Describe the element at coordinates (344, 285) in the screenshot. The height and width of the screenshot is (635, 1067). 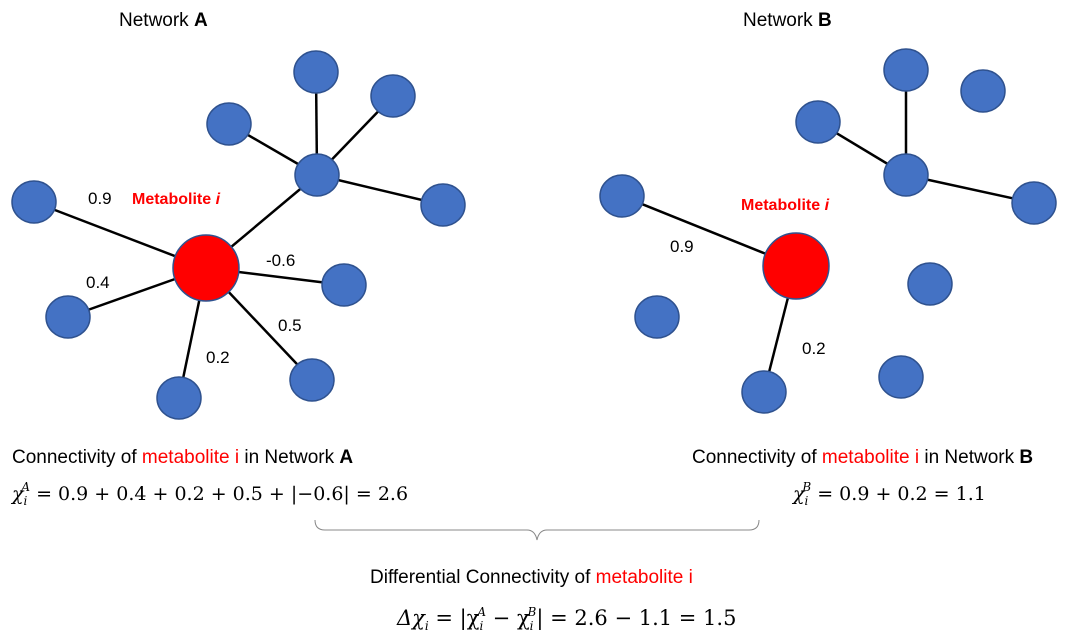
I see `node-a-midright` at that location.